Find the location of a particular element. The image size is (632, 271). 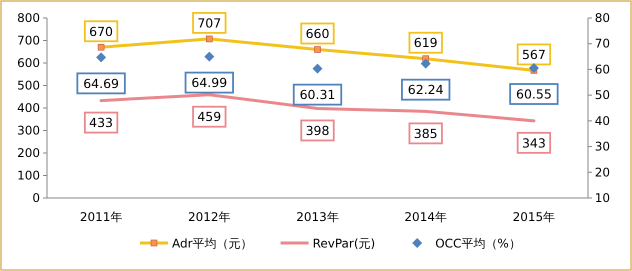

data-label: 64.69 is located at coordinates (101, 83).